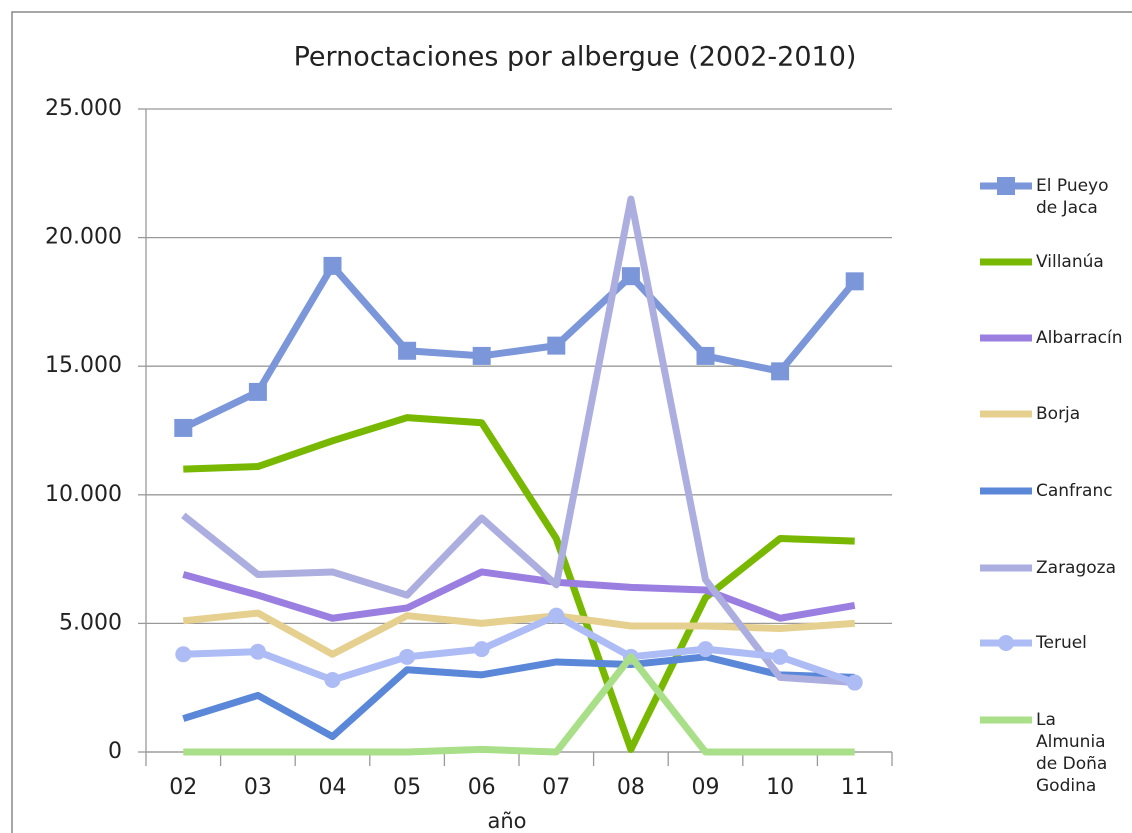 The height and width of the screenshot is (833, 1132). Describe the element at coordinates (83, 365) in the screenshot. I see `y-tick-label: 15.000` at that location.